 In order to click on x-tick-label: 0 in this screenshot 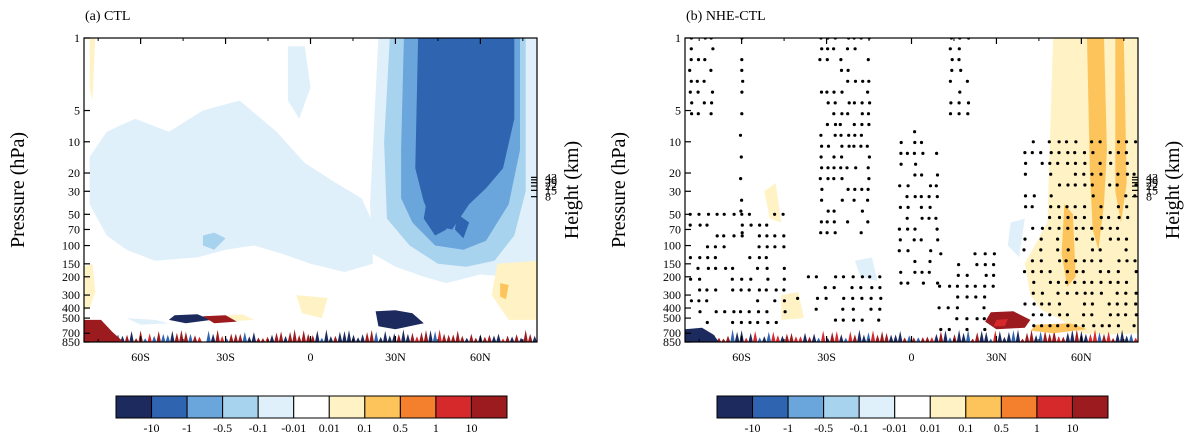, I will do `click(311, 357)`.